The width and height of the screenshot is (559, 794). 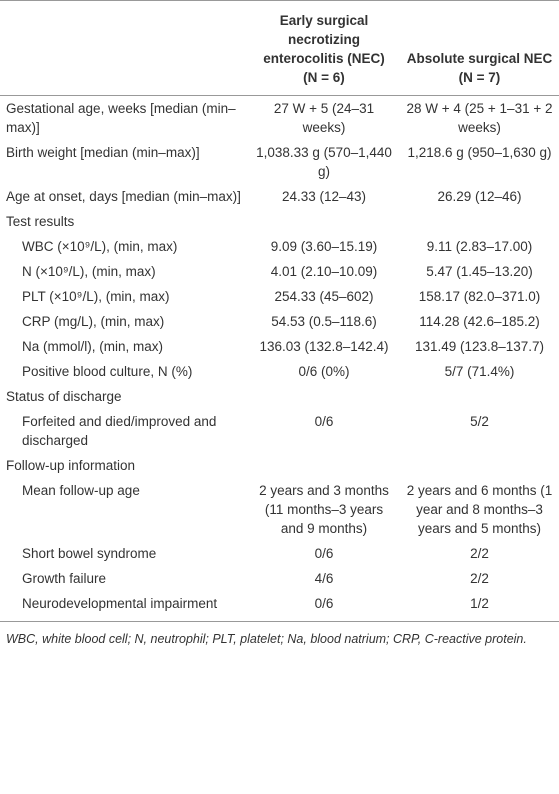 I want to click on group-n: (N = 7), so click(x=479, y=77).